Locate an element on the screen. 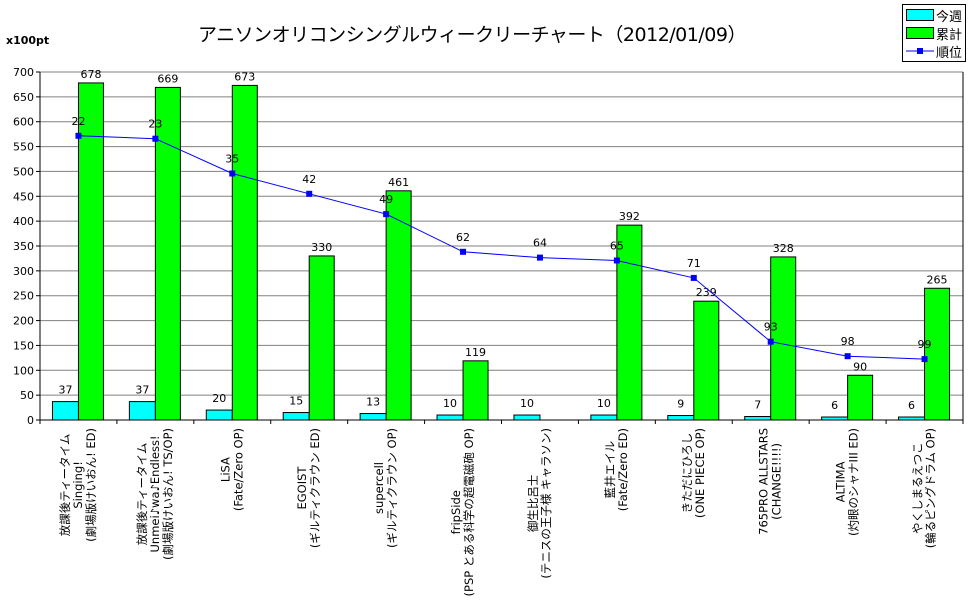 The width and height of the screenshot is (970, 604). data-label-cumulative: 330 is located at coordinates (321, 247).